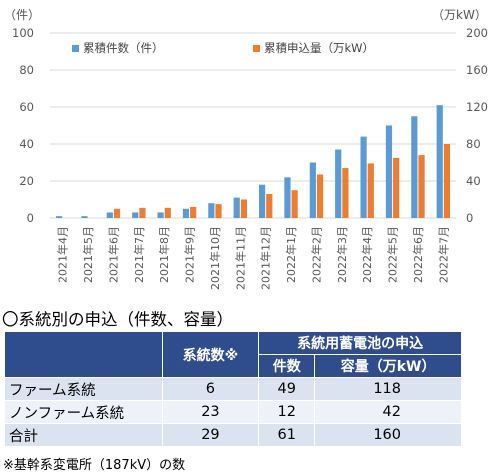  What do you see at coordinates (360, 343) in the screenshot?
I see `header-group: 系統用蓄電池の申込` at bounding box center [360, 343].